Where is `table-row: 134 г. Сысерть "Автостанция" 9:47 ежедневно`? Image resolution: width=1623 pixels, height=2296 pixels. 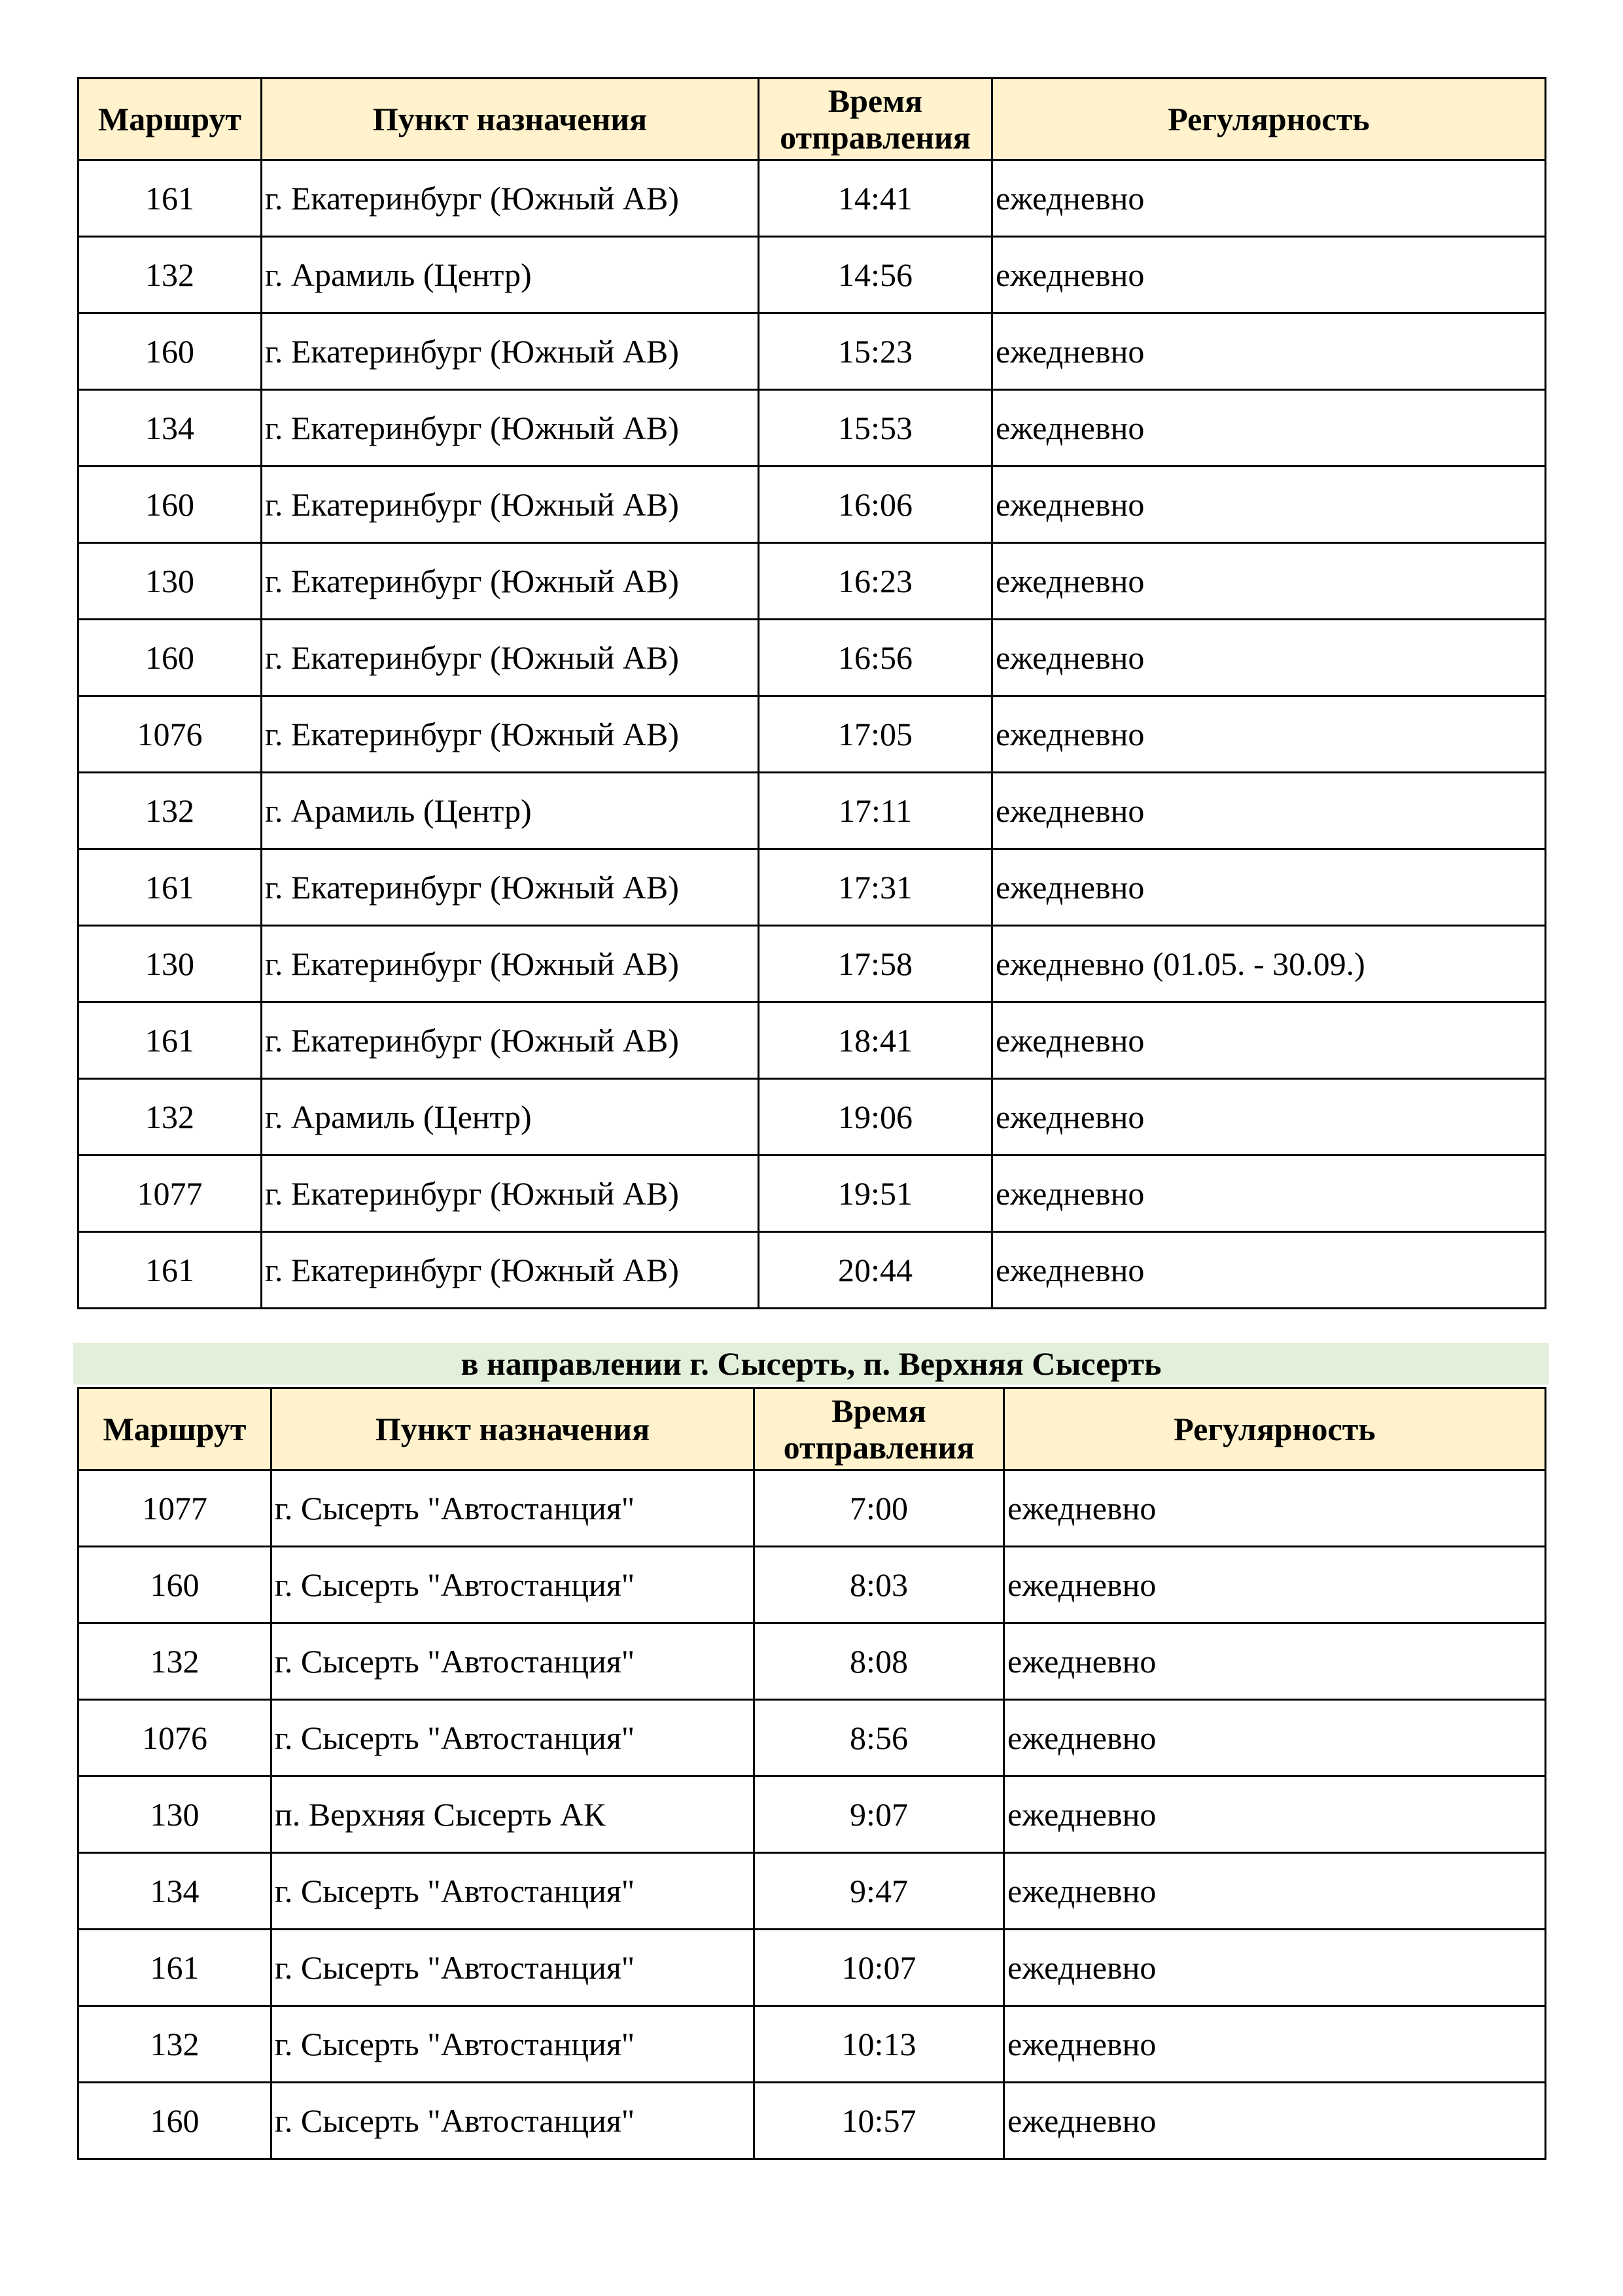
table-row: 134 г. Сысерть "Автостанция" 9:47 ежедневно is located at coordinates (812, 1891).